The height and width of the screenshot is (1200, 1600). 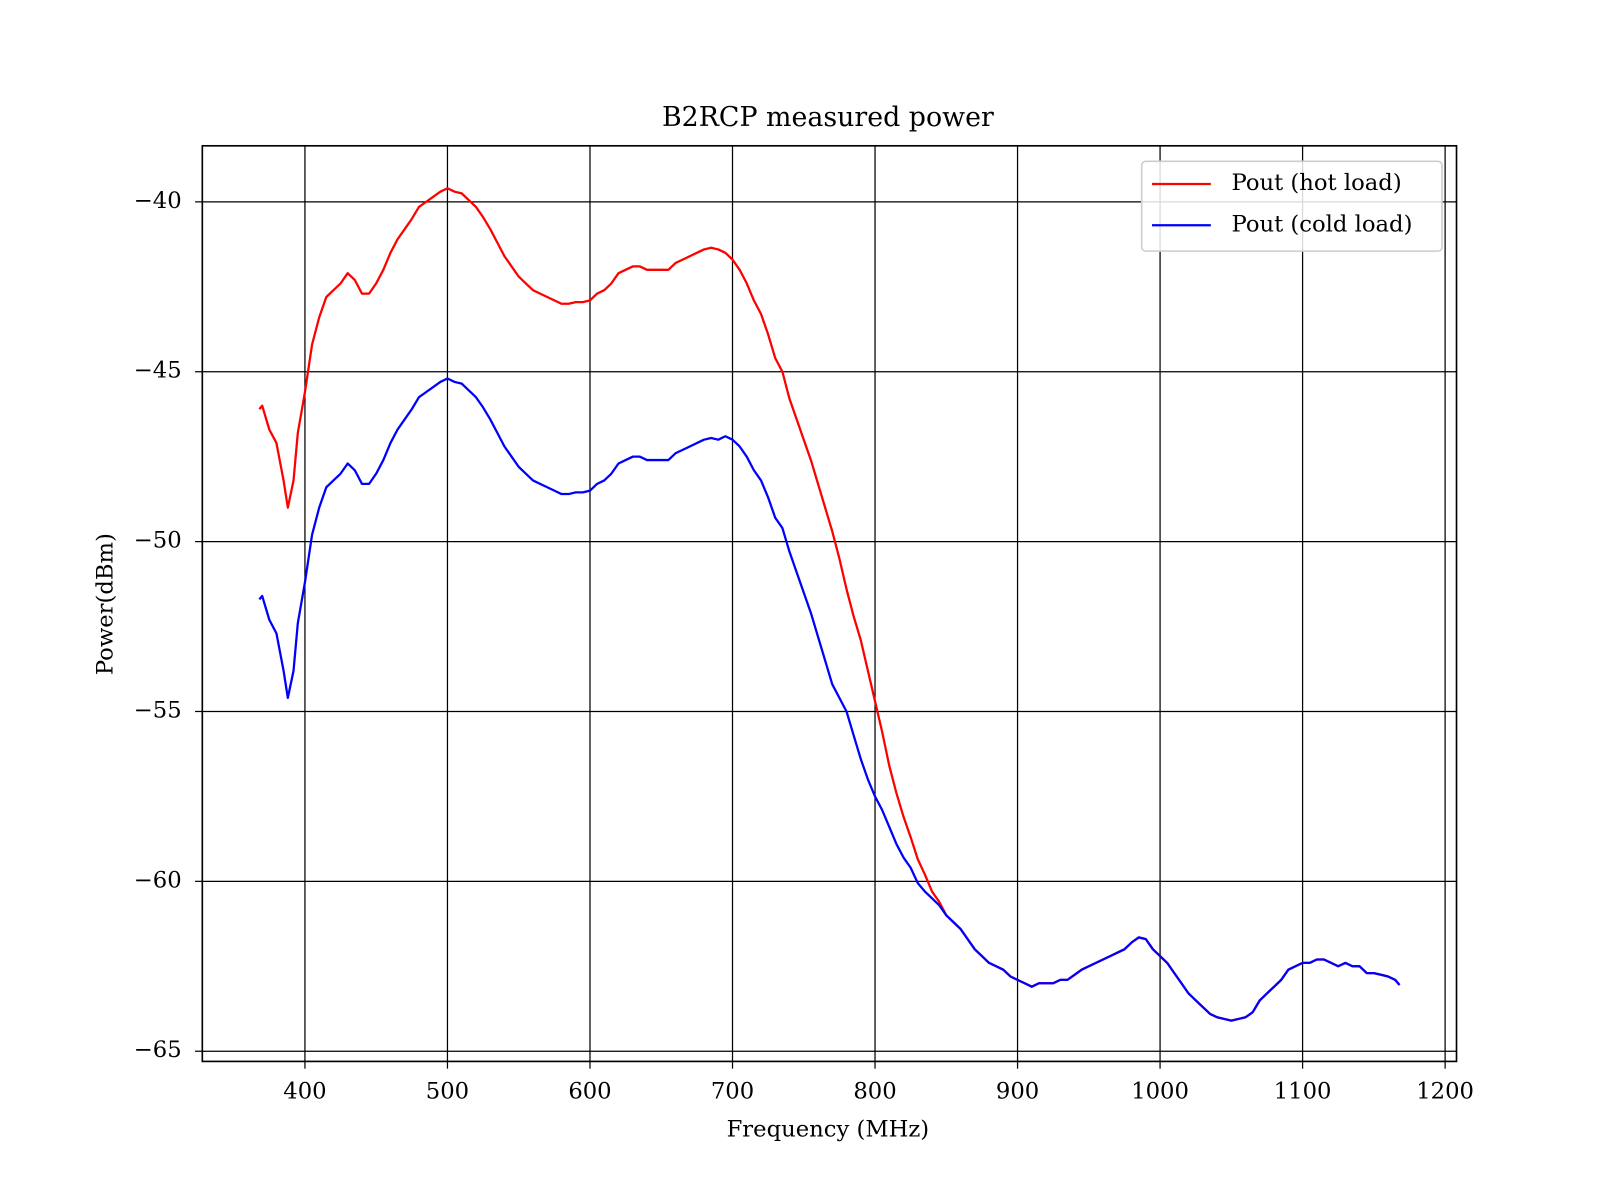 What do you see at coordinates (828, 117) in the screenshot?
I see `chart-title: B2RCP measured power` at bounding box center [828, 117].